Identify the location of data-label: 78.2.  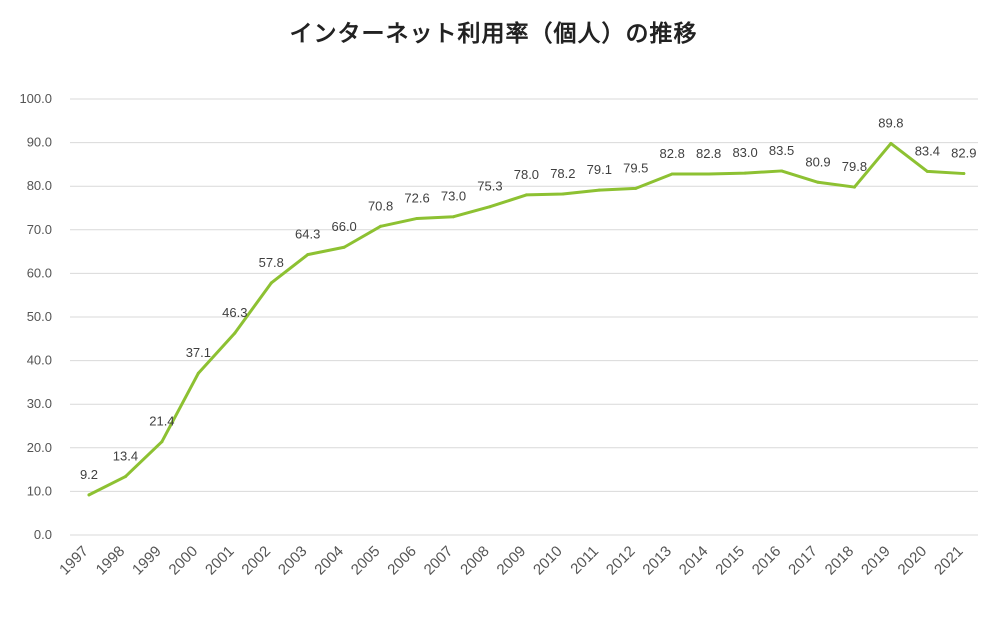
(562, 173).